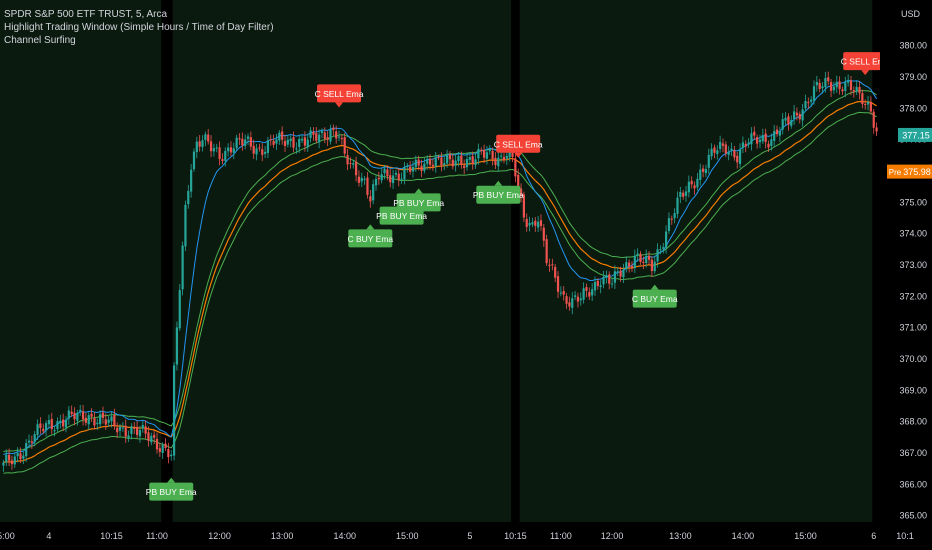 The height and width of the screenshot is (550, 932). What do you see at coordinates (370, 238) in the screenshot?
I see `buy-signal-label` at bounding box center [370, 238].